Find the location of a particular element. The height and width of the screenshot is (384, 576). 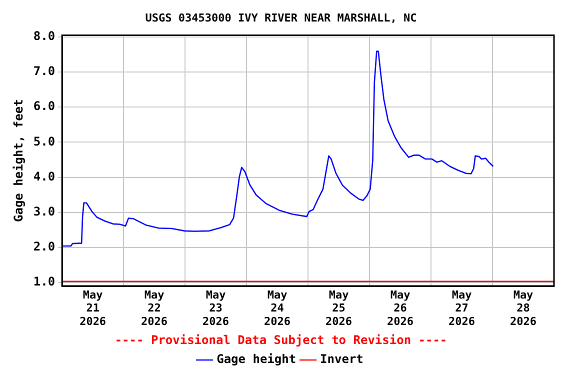

x-tick-label: May 26 2026 is located at coordinates (400, 308).